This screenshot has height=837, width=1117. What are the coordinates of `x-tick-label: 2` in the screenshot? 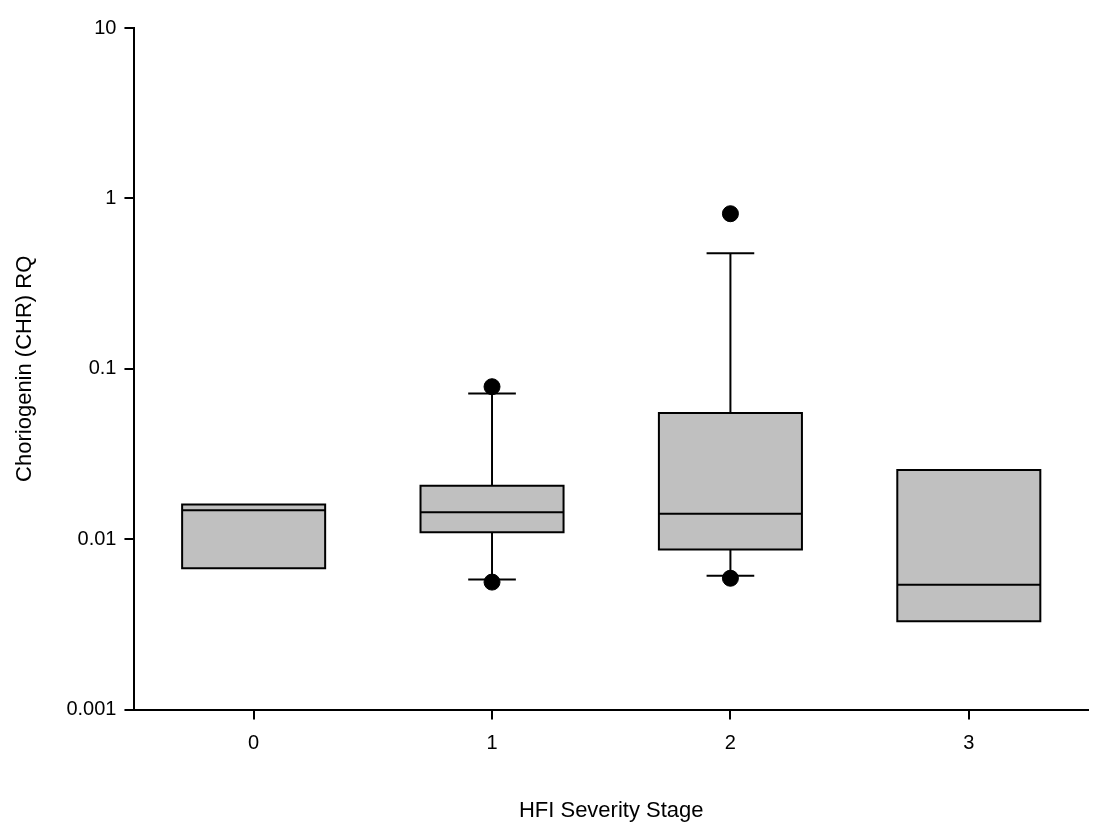 It's located at (730, 742).